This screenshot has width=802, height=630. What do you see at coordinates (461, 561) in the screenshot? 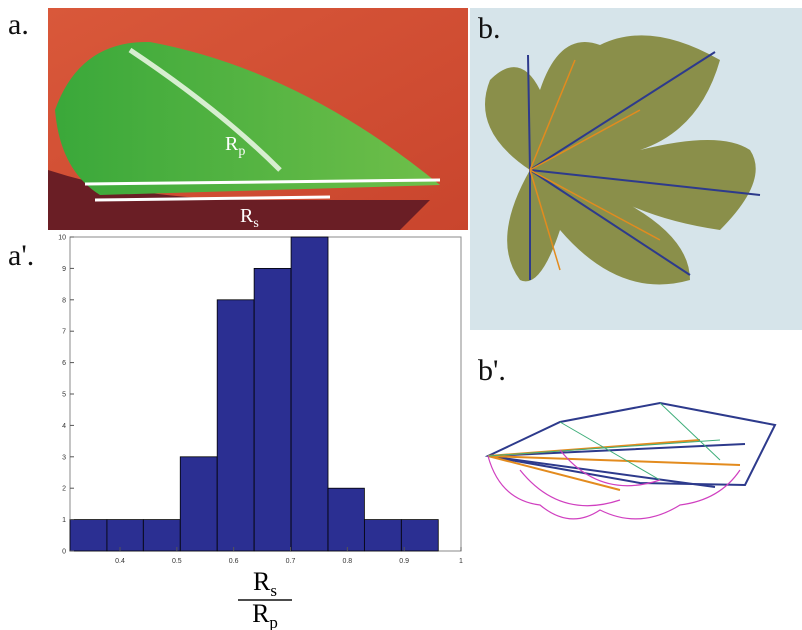
I see `x-tick-label: 1` at bounding box center [461, 561].